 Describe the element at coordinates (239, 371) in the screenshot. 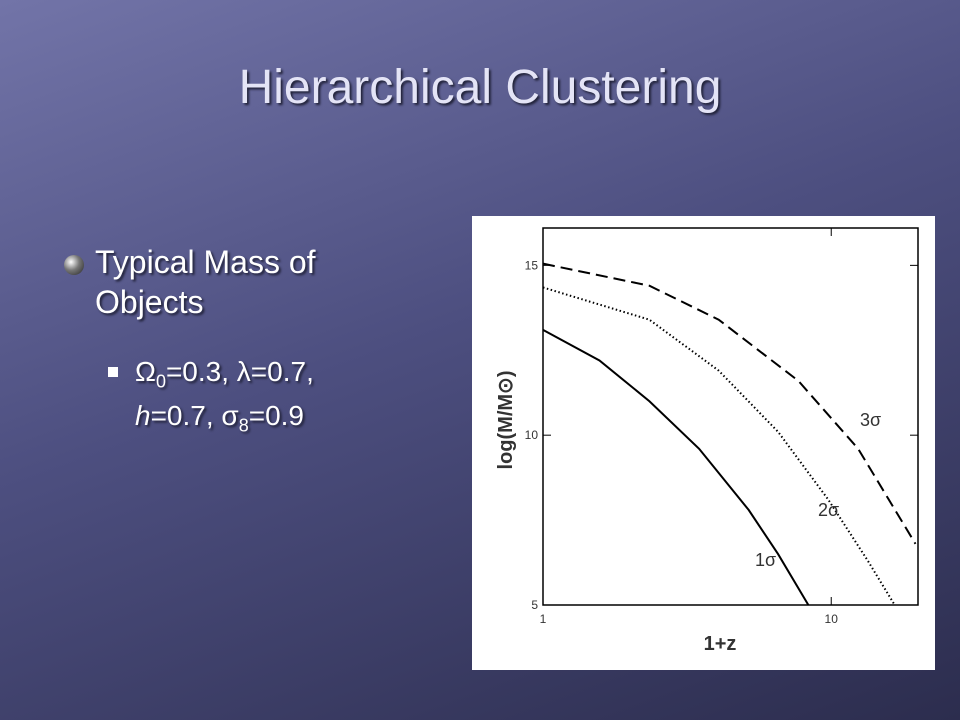

I see `text: =0.3, λ=0.7,` at that location.